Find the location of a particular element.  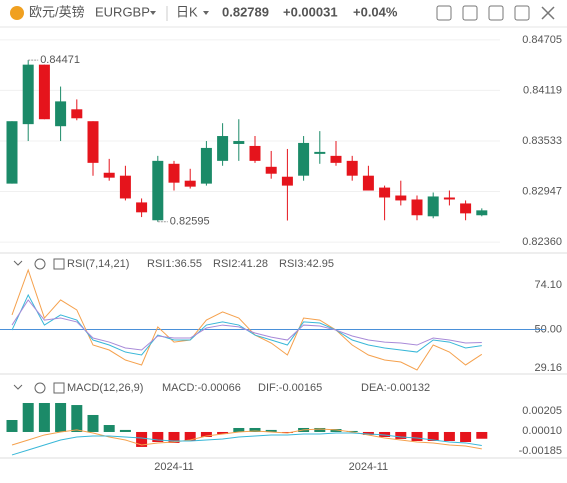

price: 0.82789 is located at coordinates (245, 11).